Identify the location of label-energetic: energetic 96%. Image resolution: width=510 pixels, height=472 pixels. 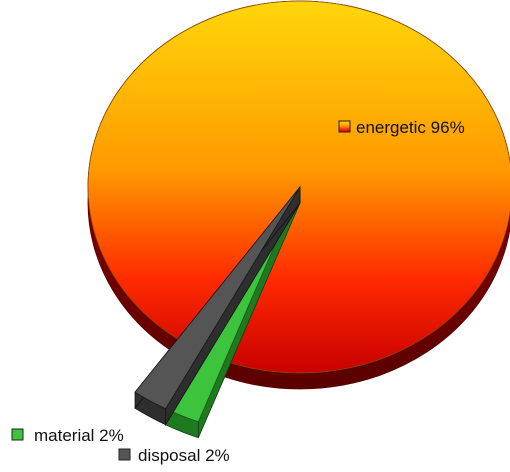
(401, 127).